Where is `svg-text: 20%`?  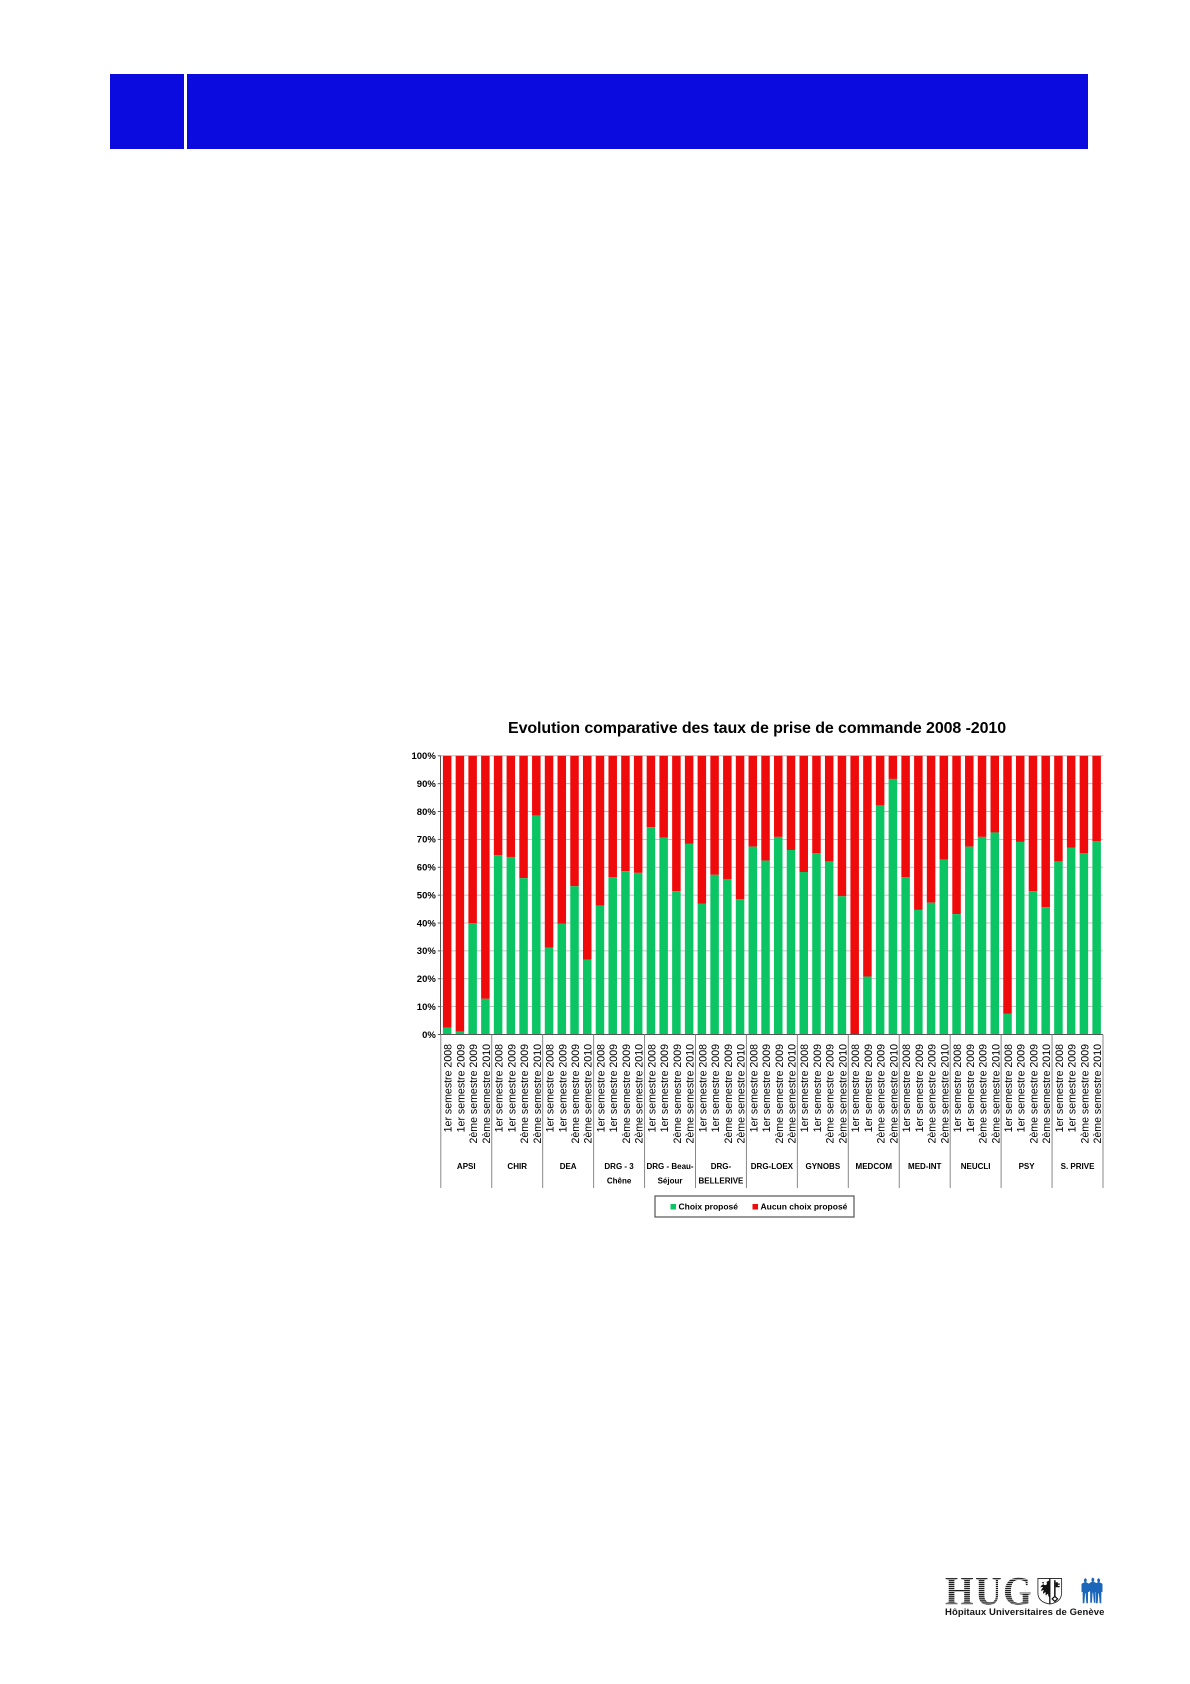
svg-text: 20% is located at coordinates (427, 979).